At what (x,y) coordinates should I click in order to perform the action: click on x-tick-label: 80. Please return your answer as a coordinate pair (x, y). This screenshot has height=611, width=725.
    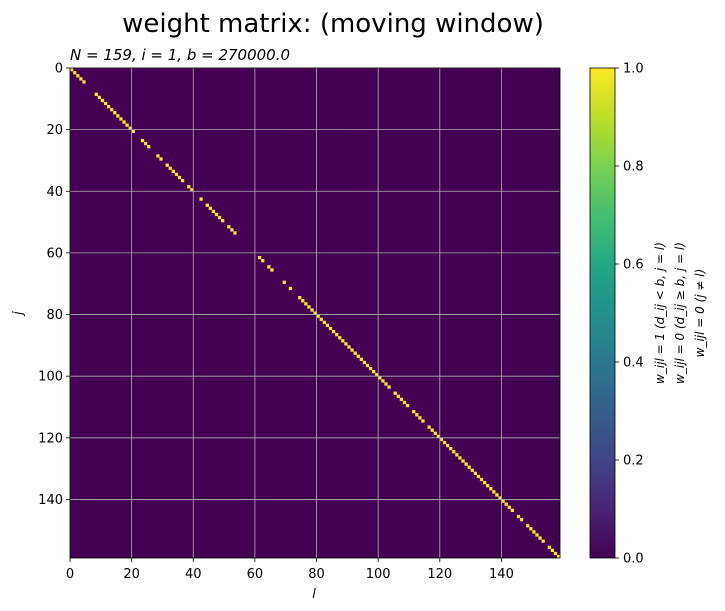
    Looking at the image, I should click on (316, 574).